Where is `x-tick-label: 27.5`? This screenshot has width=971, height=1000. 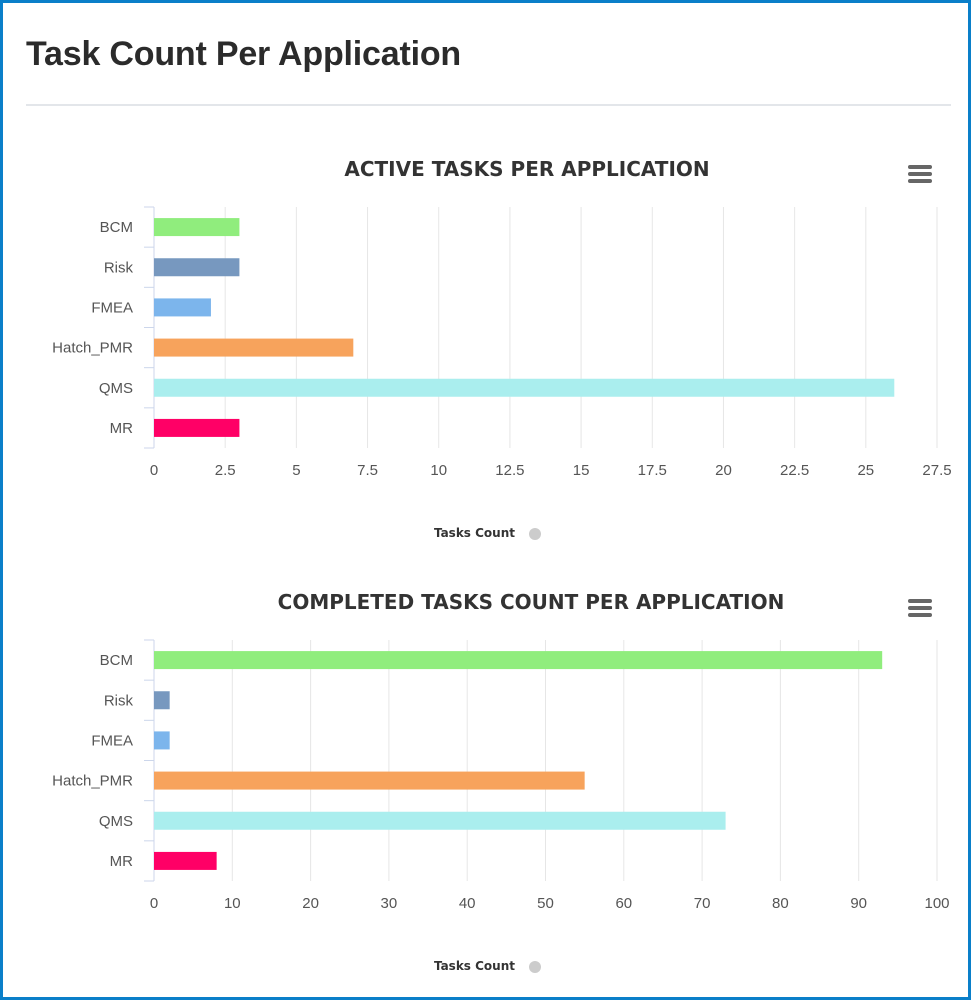
x-tick-label: 27.5 is located at coordinates (936, 470).